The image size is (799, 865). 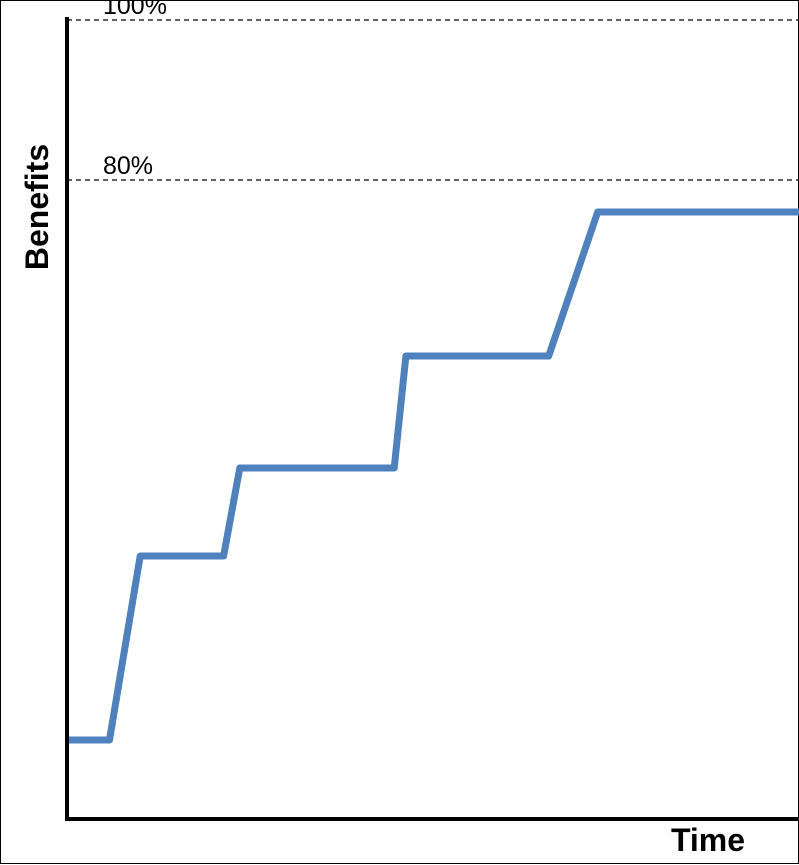 What do you see at coordinates (37, 207) in the screenshot?
I see `y-axis-title: Benefits` at bounding box center [37, 207].